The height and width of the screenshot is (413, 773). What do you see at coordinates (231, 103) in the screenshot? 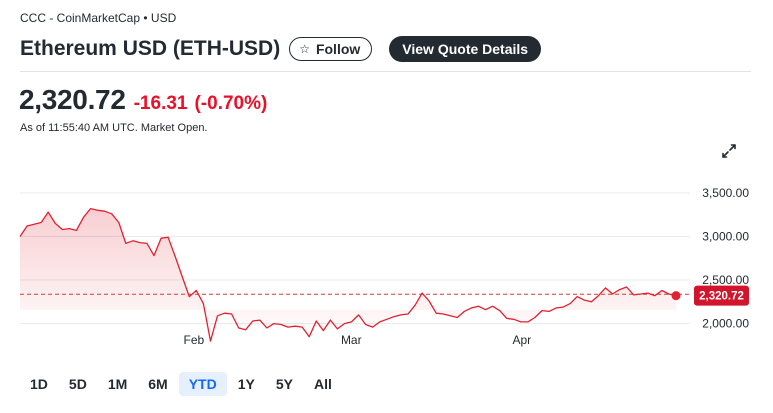
I see `price-change-percent: (-0.70%)` at bounding box center [231, 103].